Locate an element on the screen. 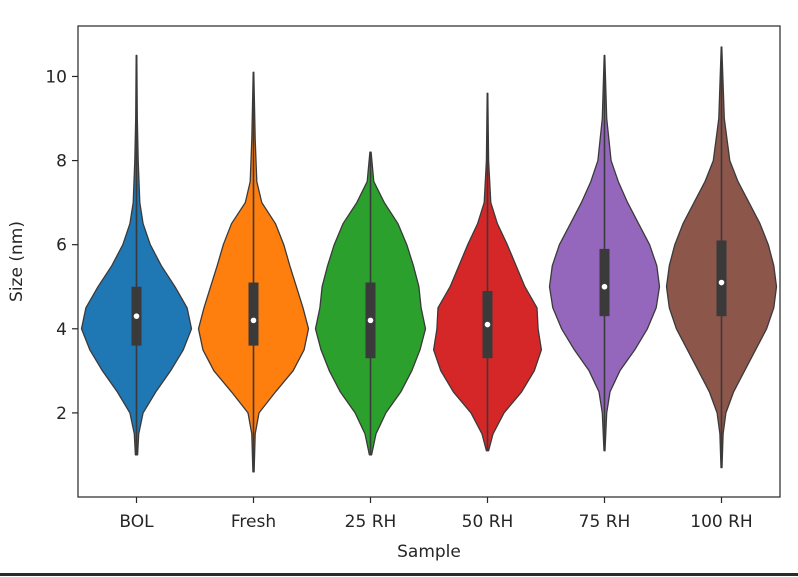 The image size is (798, 577). x-tick-label-25-rh: 25 RH is located at coordinates (371, 522).